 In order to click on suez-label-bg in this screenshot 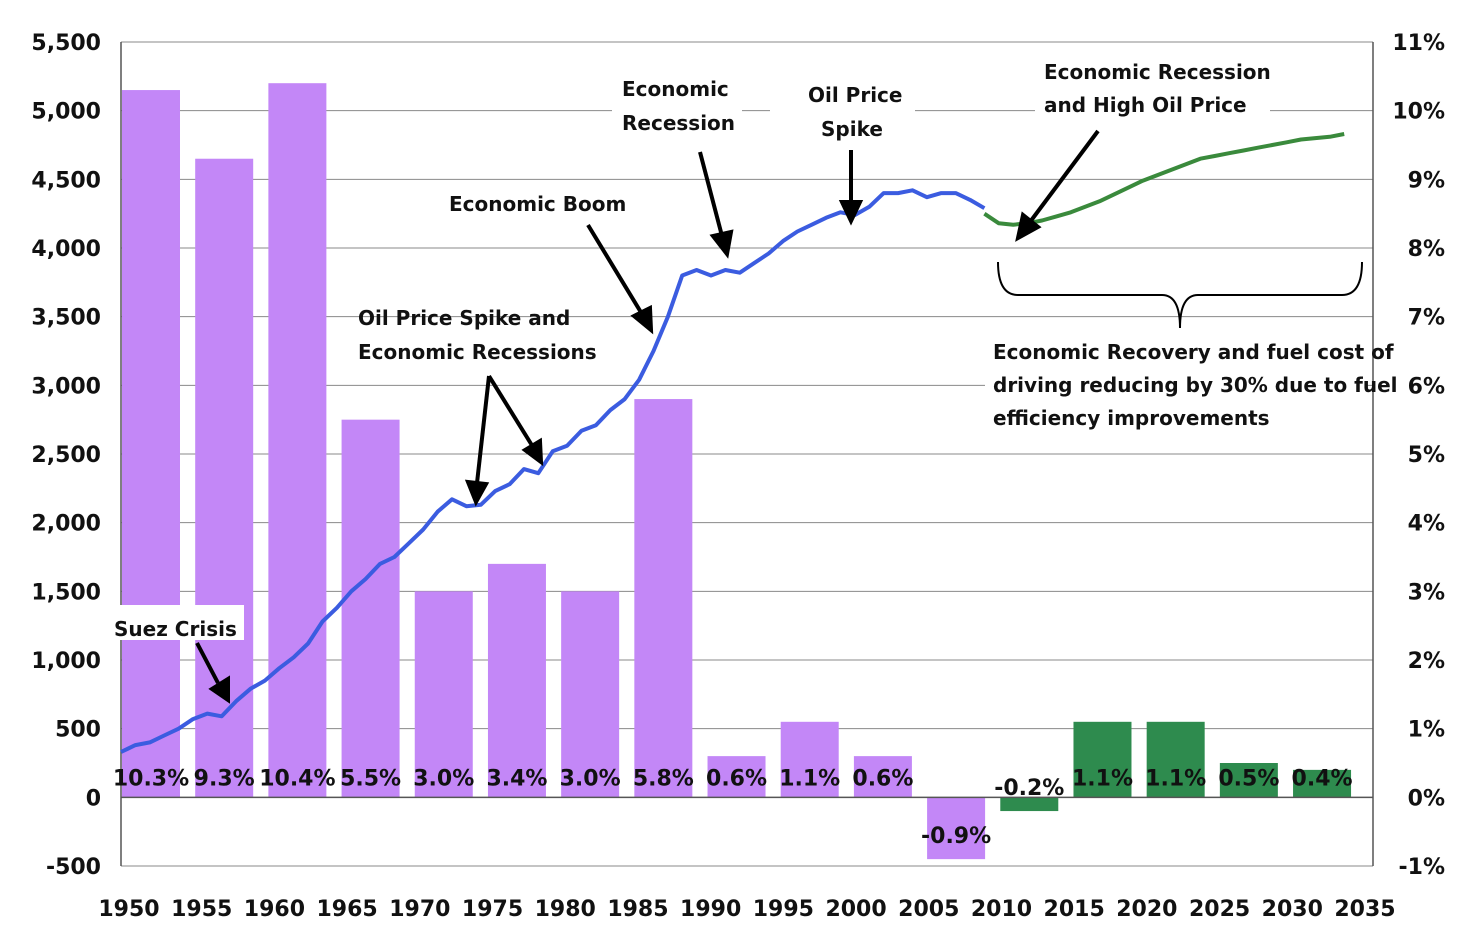, I will do `click(176, 622)`.